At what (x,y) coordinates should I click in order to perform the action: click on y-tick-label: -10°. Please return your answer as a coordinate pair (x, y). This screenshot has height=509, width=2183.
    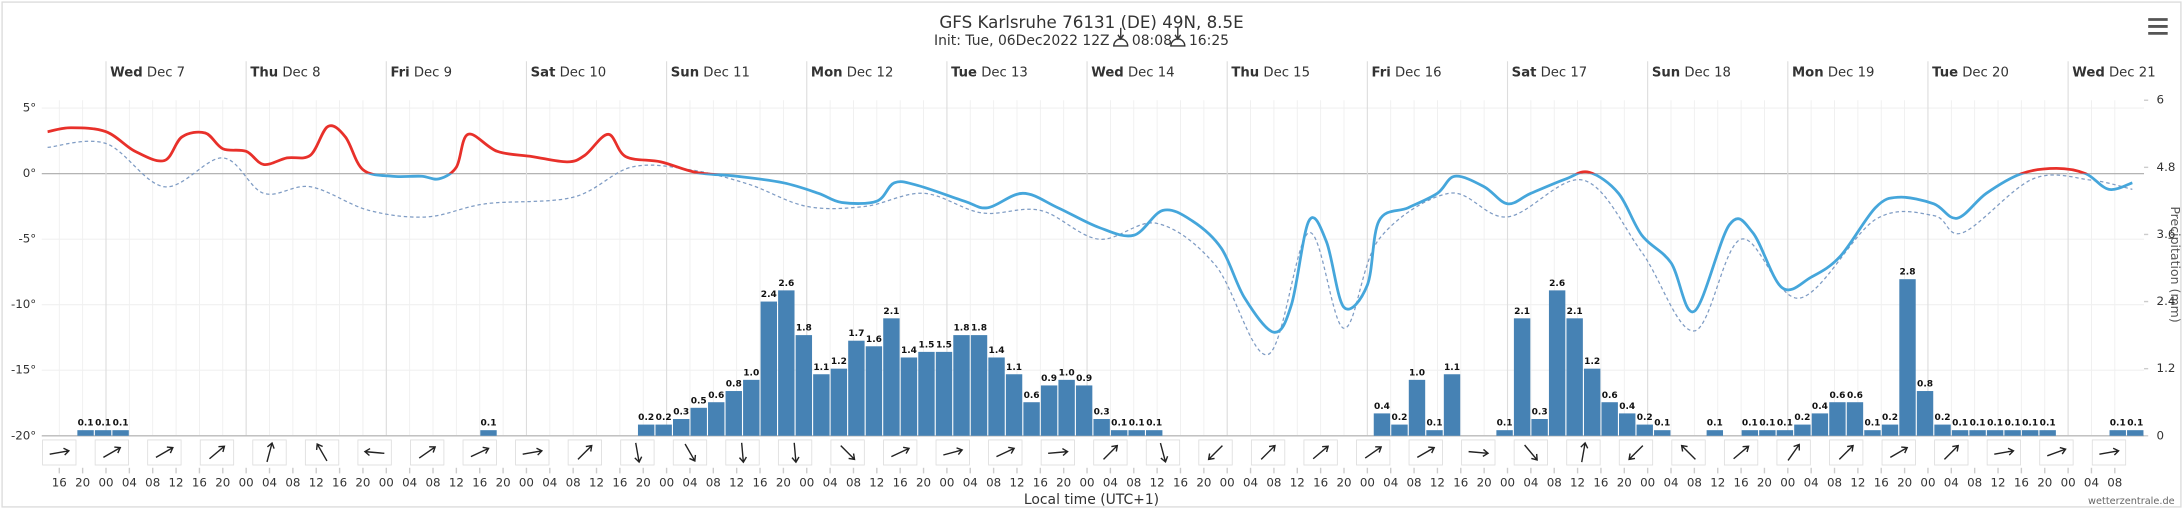
    Looking at the image, I should click on (23, 304).